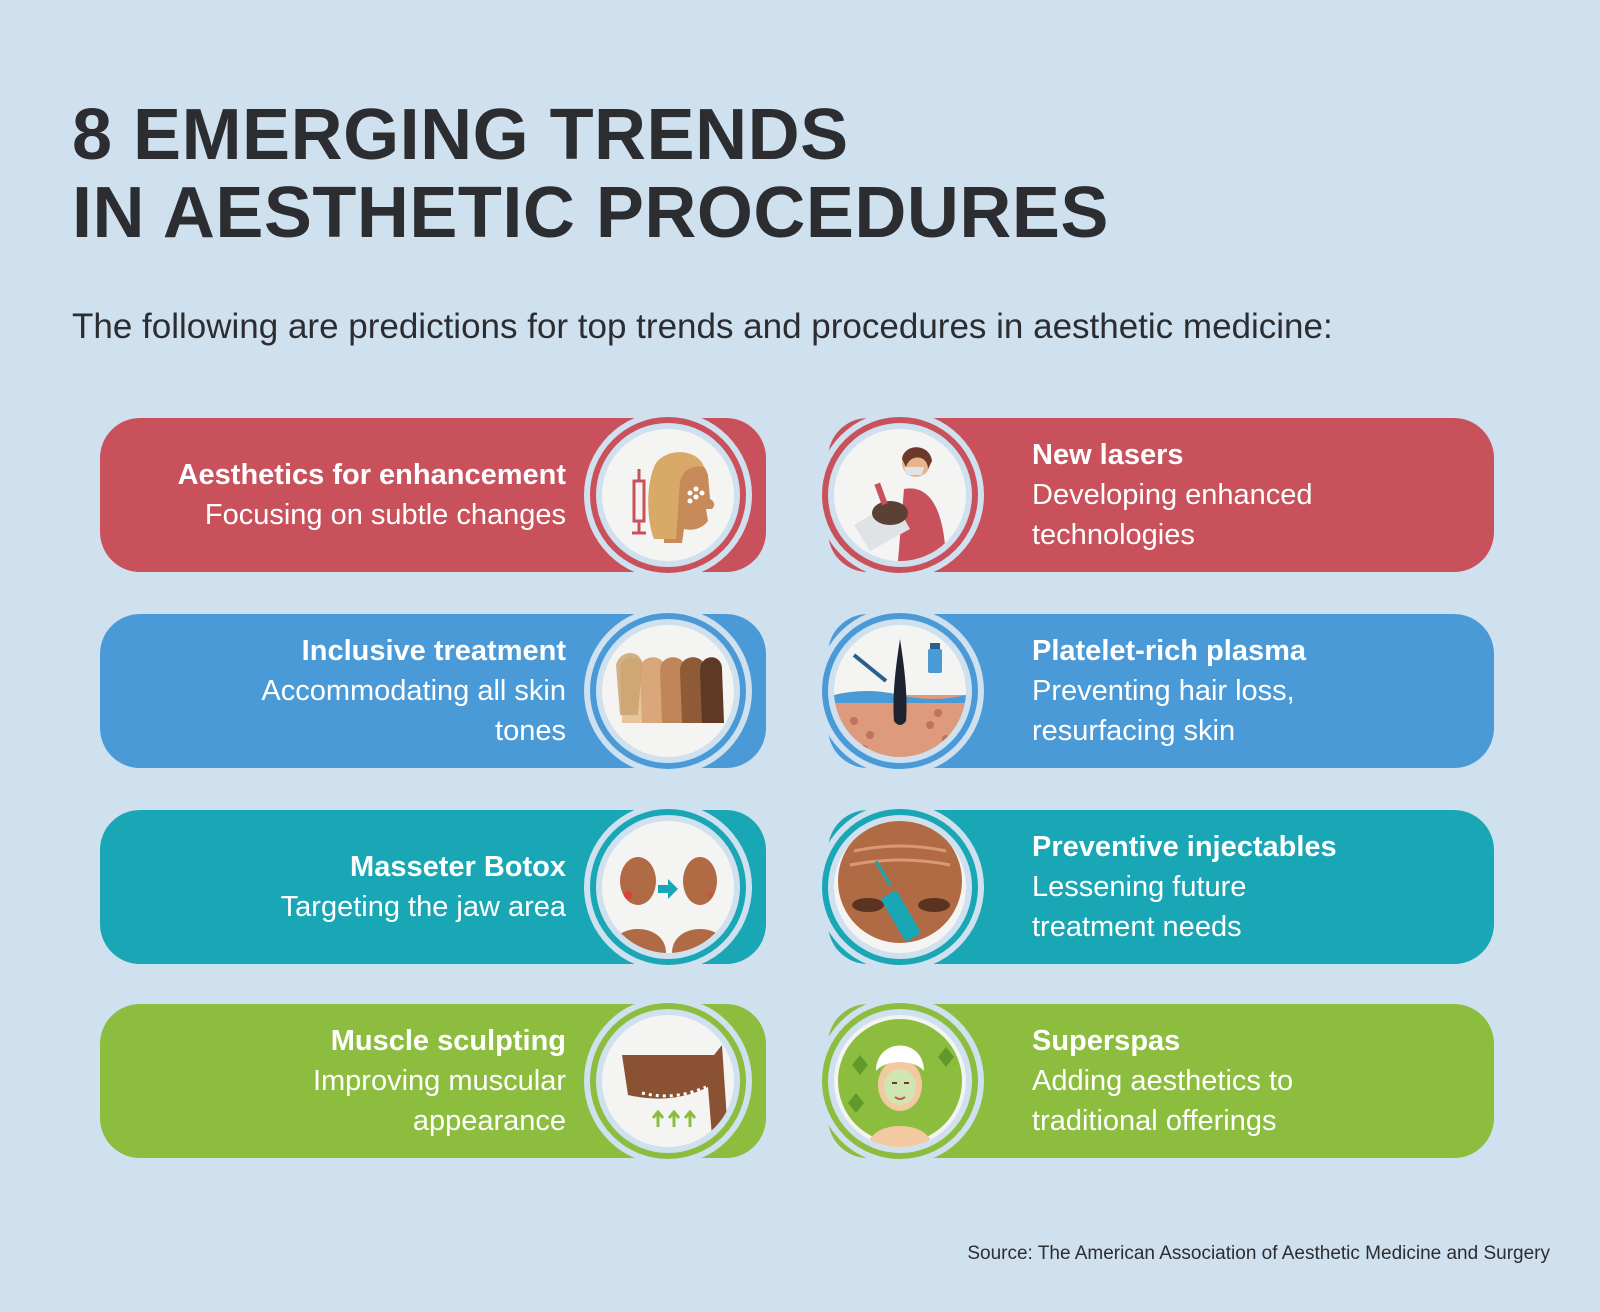  What do you see at coordinates (1154, 1121) in the screenshot?
I see `trend-description-line: traditional offerings` at bounding box center [1154, 1121].